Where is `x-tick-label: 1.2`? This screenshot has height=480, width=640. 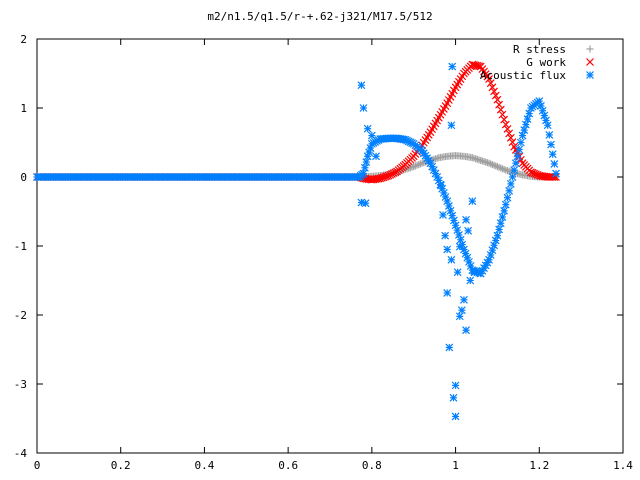 x-tick-label: 1.2 is located at coordinates (539, 465).